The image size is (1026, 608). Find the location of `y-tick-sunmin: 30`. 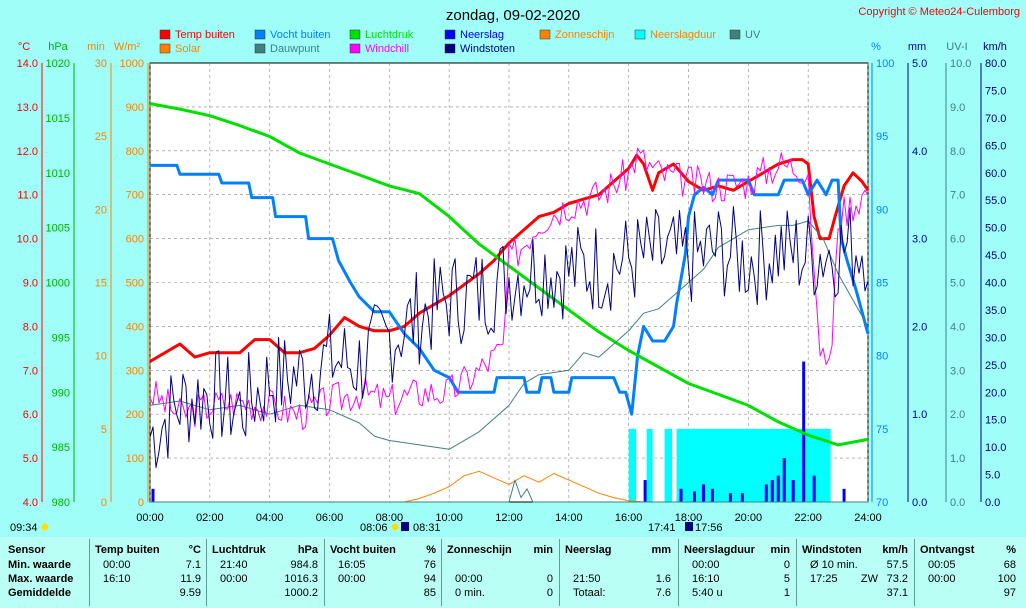

y-tick-sunmin: 30 is located at coordinates (101, 64).